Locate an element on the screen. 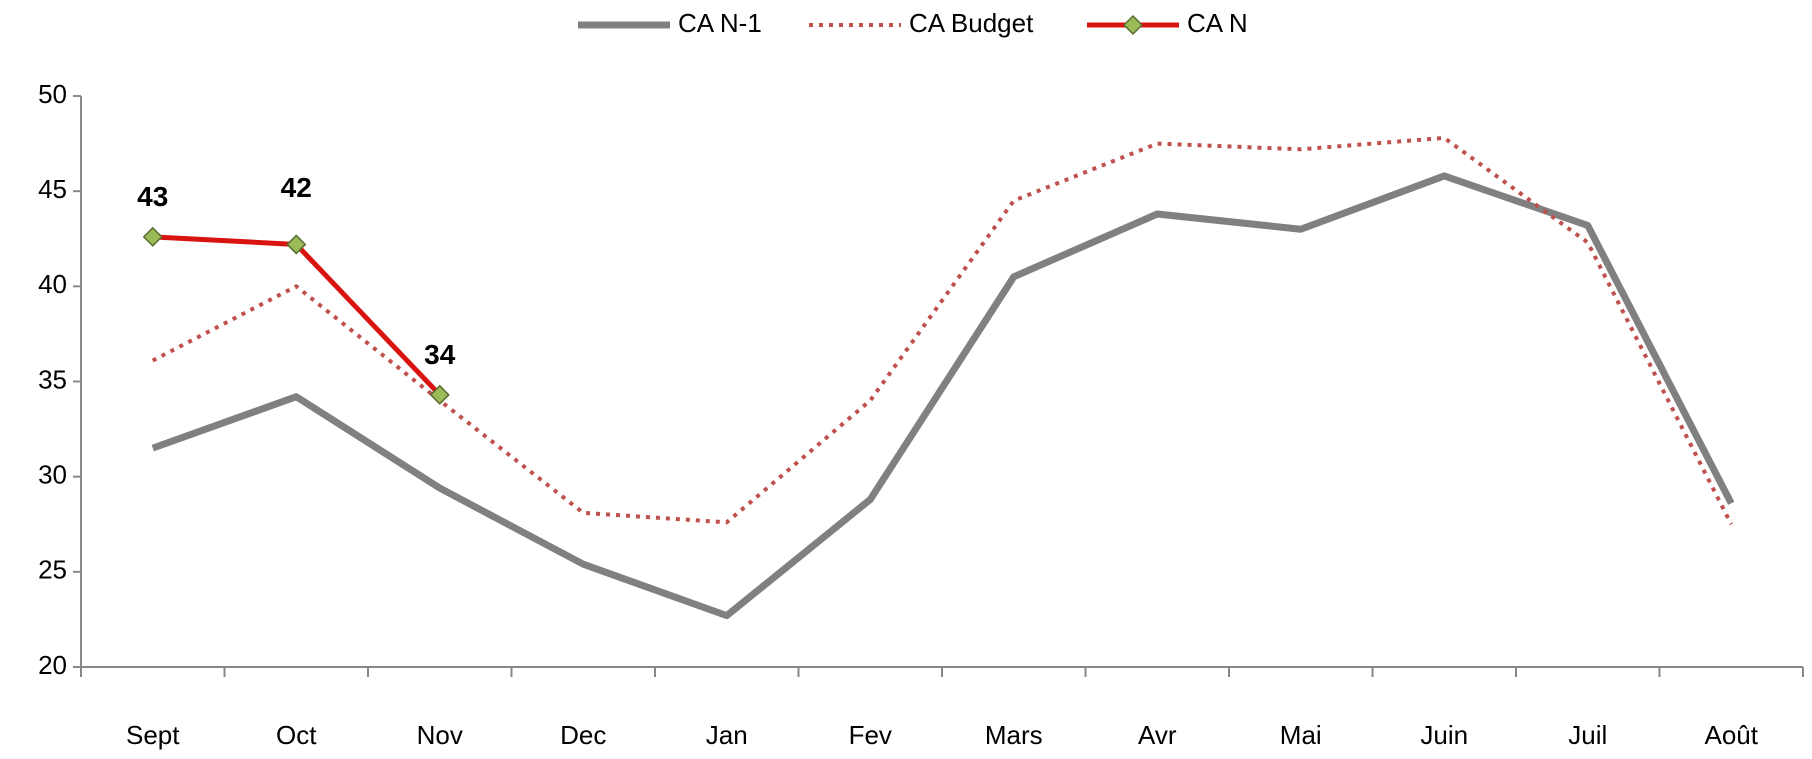 The image size is (1812, 759). x-tick-label: Jan is located at coordinates (727, 735).